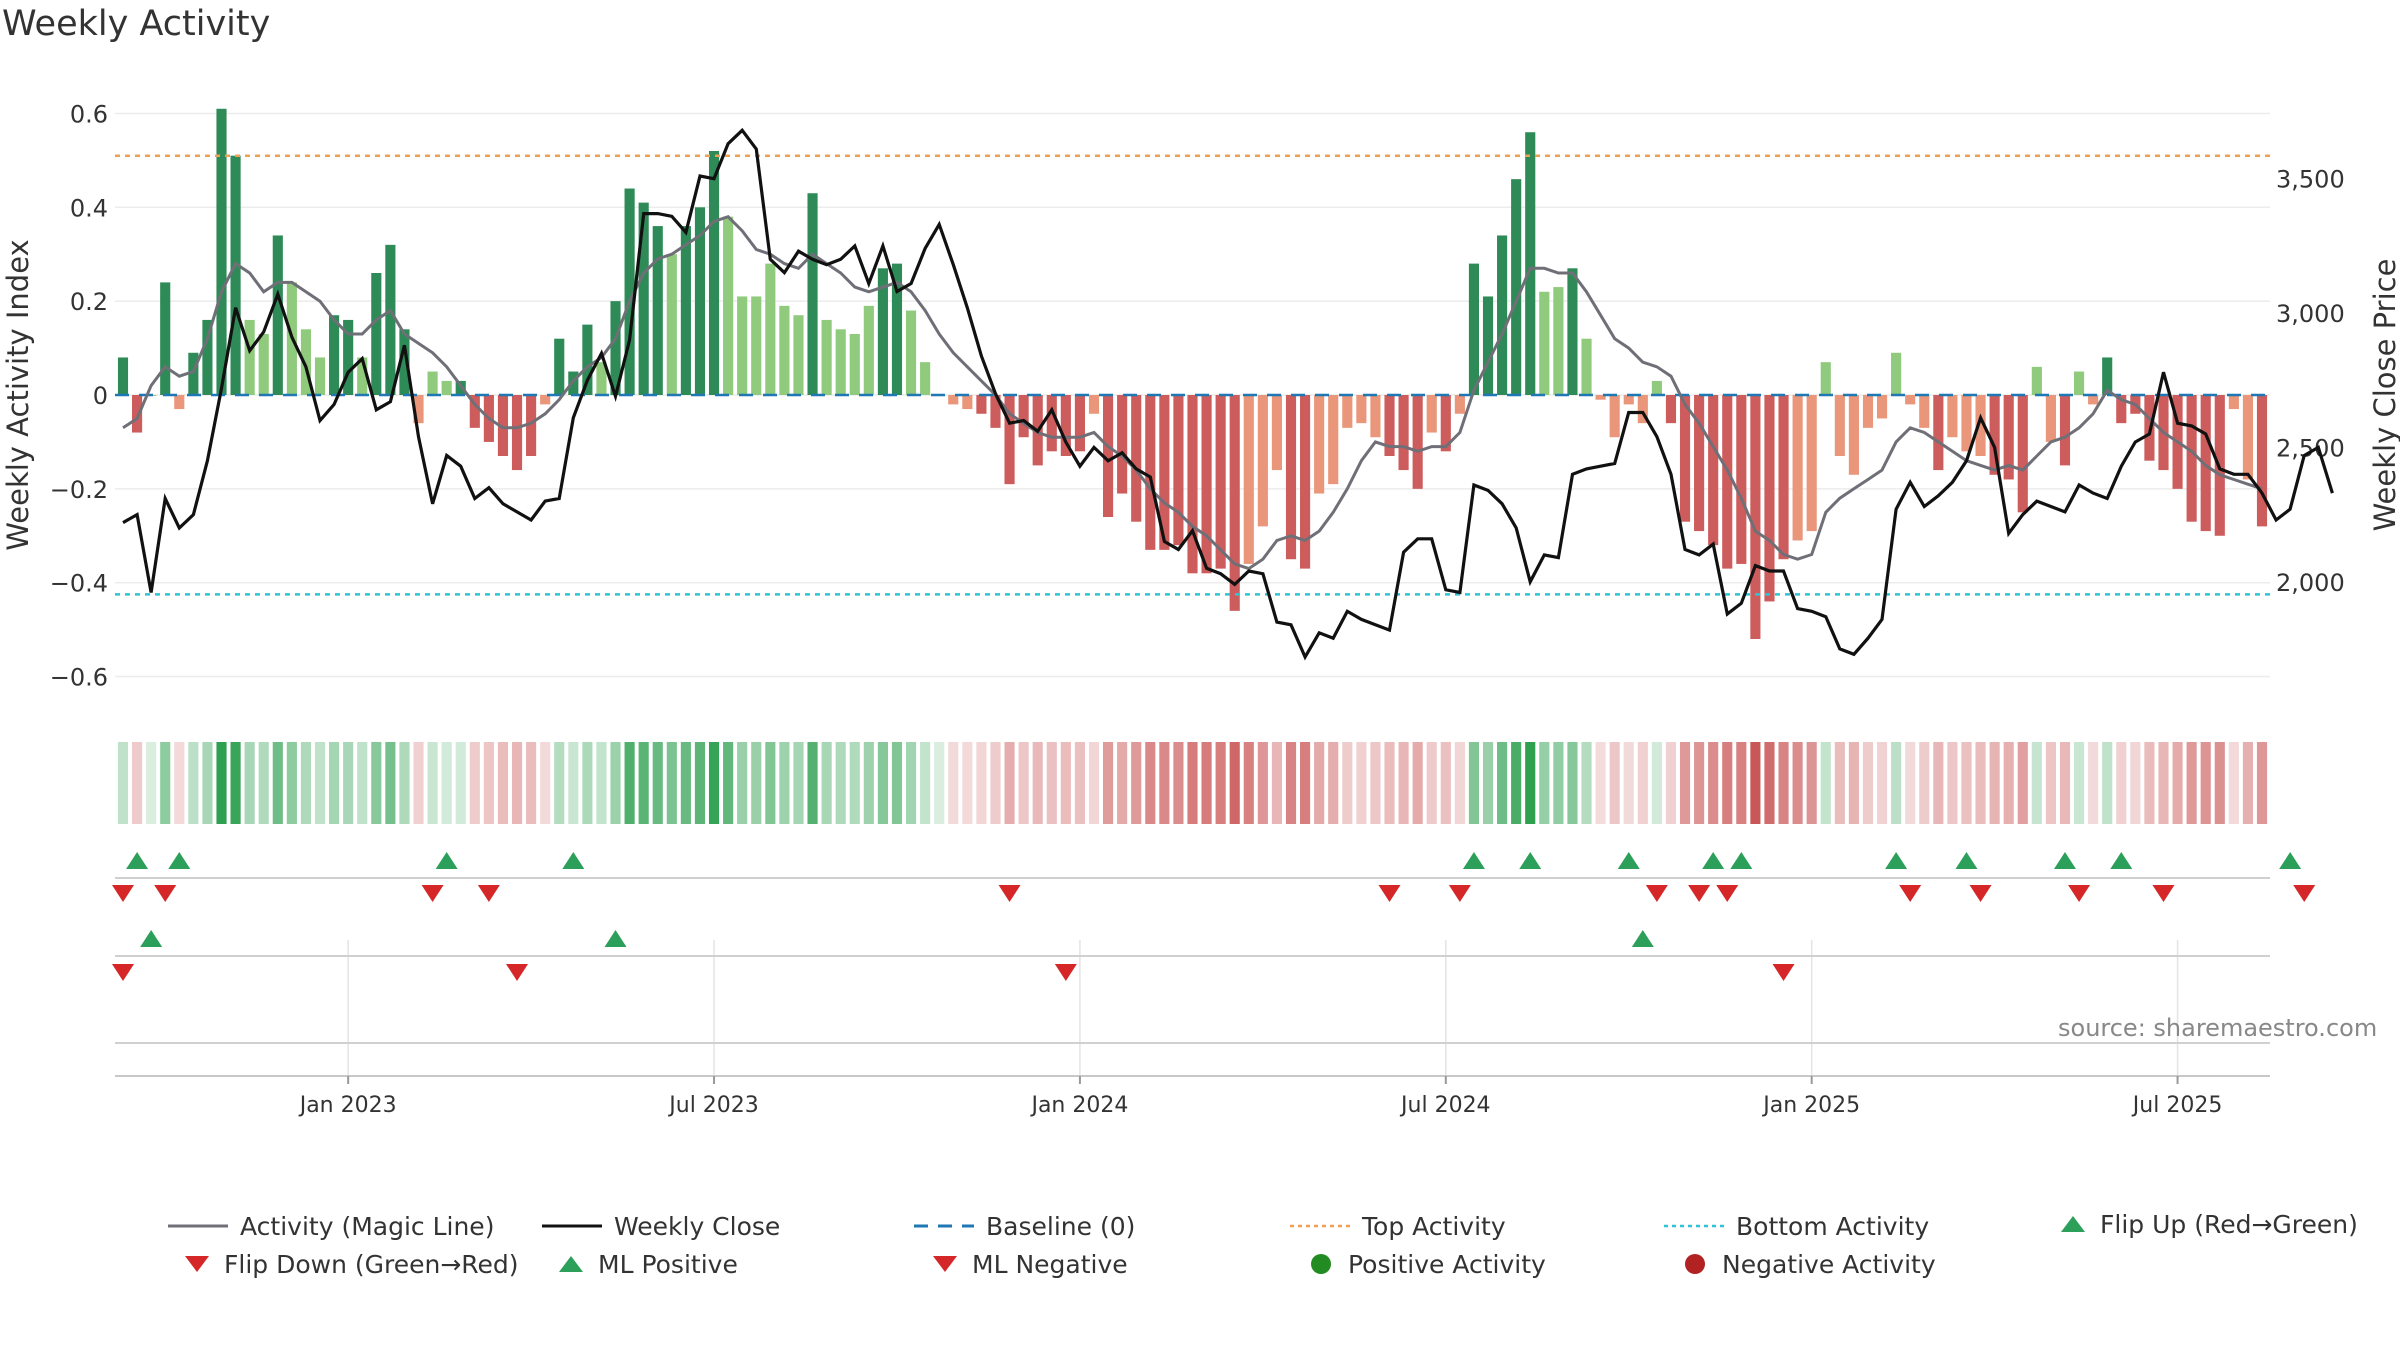 This screenshot has width=2400, height=1350. Describe the element at coordinates (2208, 1224) in the screenshot. I see `legend-flip-up: Flip Up (Red→Green)` at that location.